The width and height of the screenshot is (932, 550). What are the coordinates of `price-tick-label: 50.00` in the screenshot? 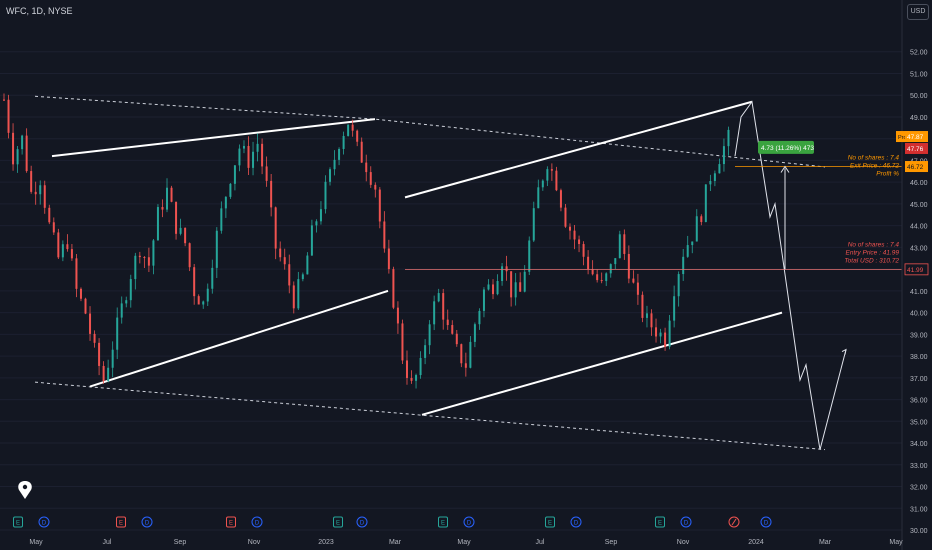 It's located at (919, 96).